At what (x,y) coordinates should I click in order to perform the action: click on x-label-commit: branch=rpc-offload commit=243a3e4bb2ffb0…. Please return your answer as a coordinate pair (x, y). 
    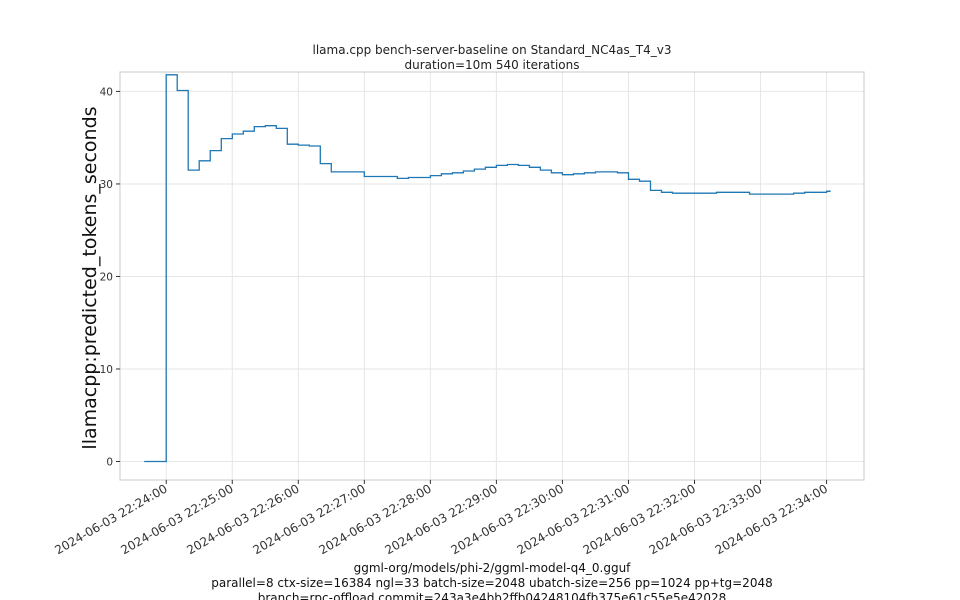
    Looking at the image, I should click on (492, 595).